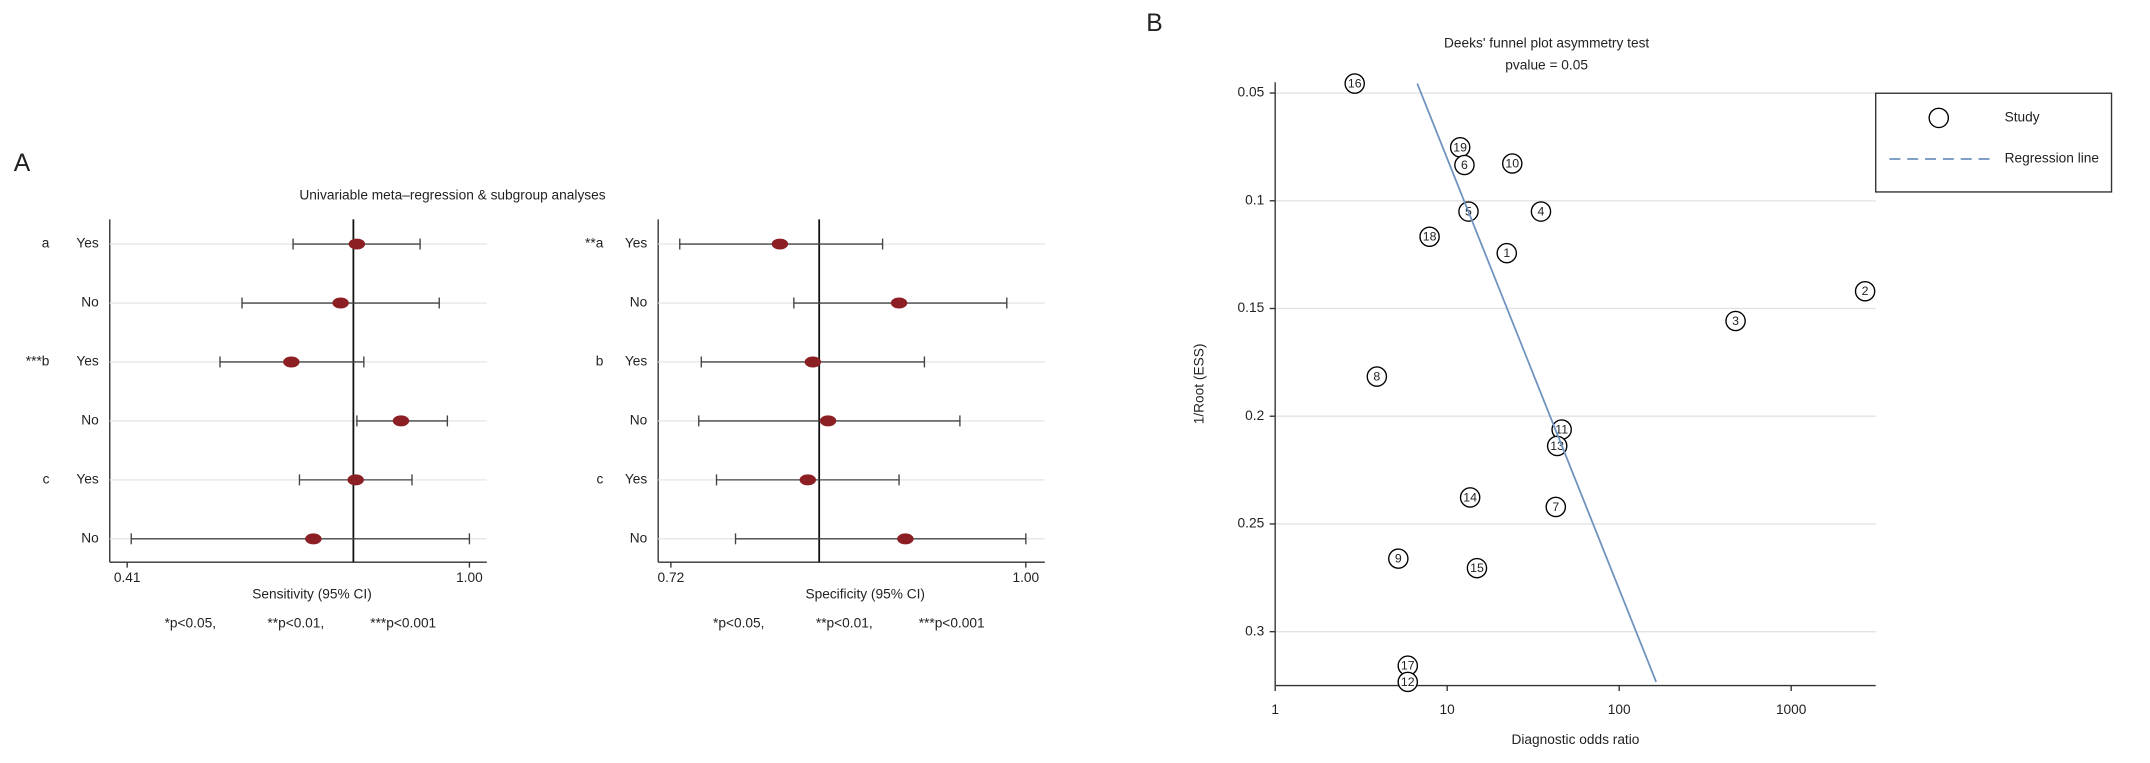 This screenshot has width=2150, height=763. Describe the element at coordinates (1198, 384) in the screenshot. I see `y-axis-label: 1/Root (ESS)` at that location.